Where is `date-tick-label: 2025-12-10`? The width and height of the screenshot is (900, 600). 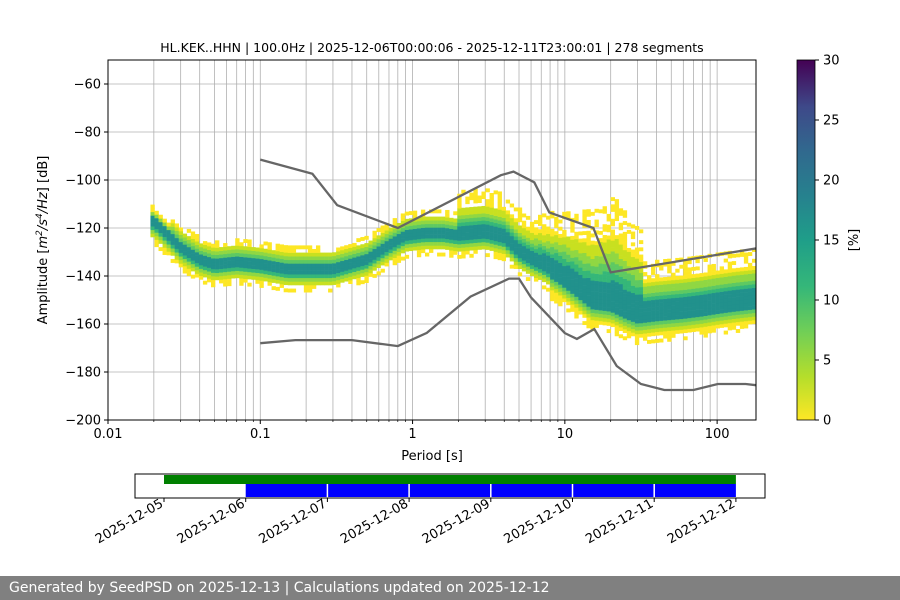
date-tick-label: 2025-12-10 is located at coordinates (538, 521).